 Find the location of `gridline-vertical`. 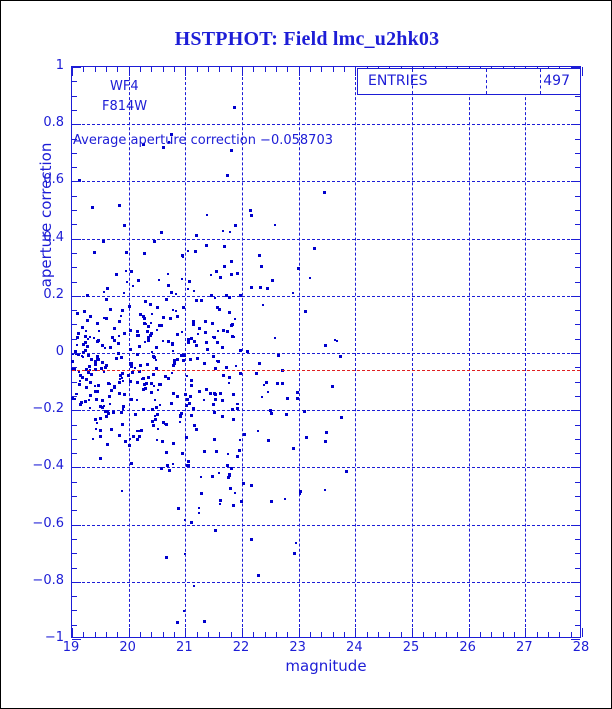

gridline-vertical is located at coordinates (299, 352).